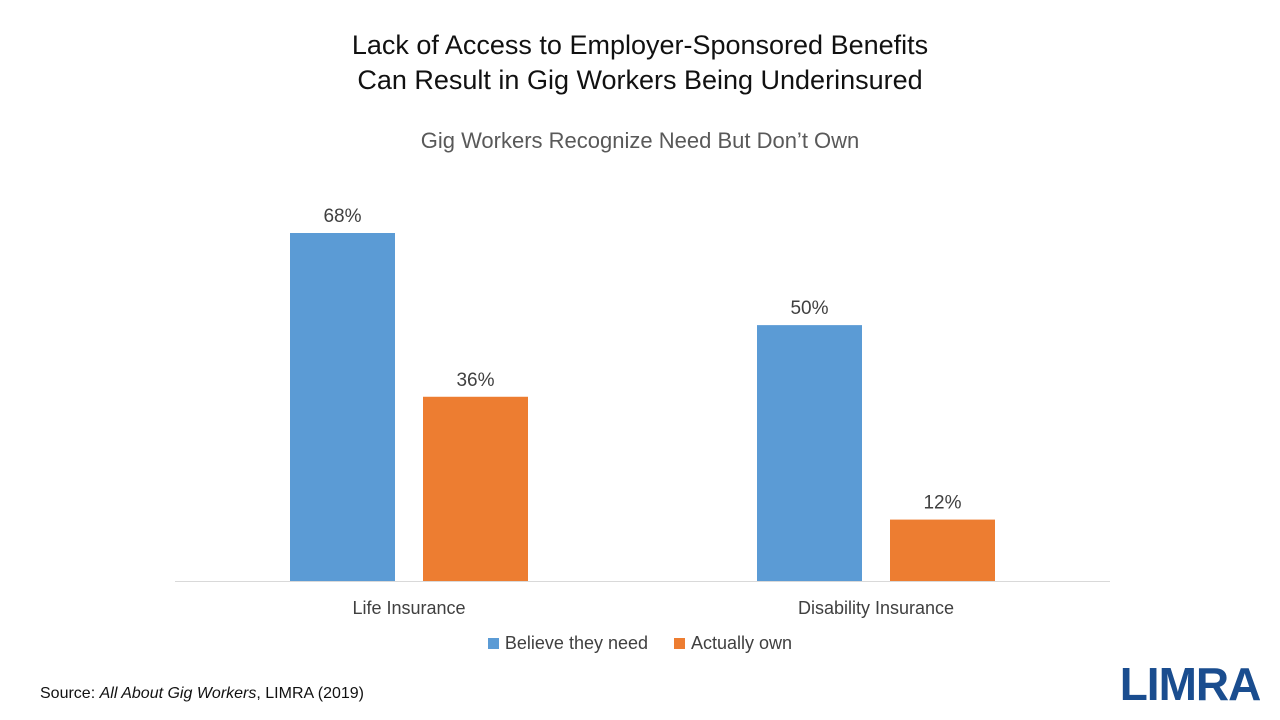 The width and height of the screenshot is (1280, 720). Describe the element at coordinates (178, 693) in the screenshot. I see `source-work: All About Gig Workers` at that location.